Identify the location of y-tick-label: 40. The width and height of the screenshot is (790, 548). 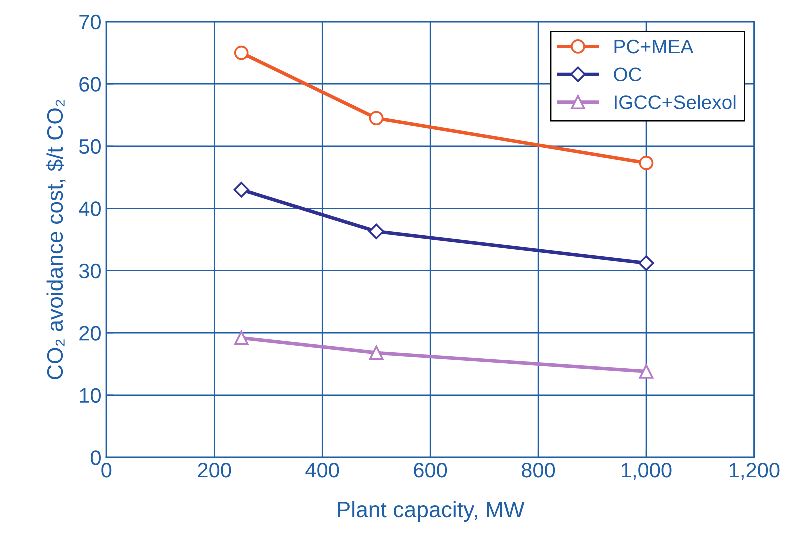
(90, 209).